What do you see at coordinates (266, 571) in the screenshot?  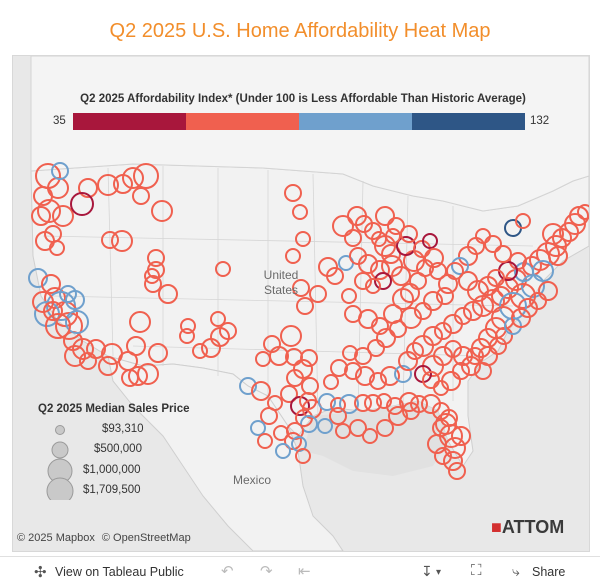 I see `redo-icon: ↷` at bounding box center [266, 571].